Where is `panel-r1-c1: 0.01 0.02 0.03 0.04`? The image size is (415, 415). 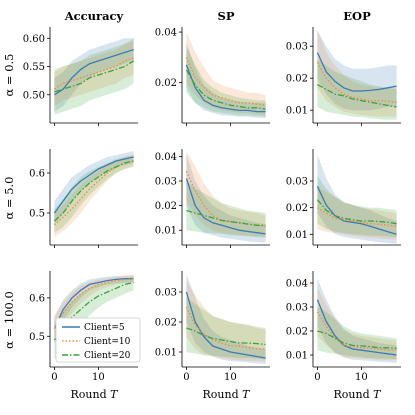 panel-r1-c1: 0.01 0.02 0.03 0.04 is located at coordinates (212, 198).